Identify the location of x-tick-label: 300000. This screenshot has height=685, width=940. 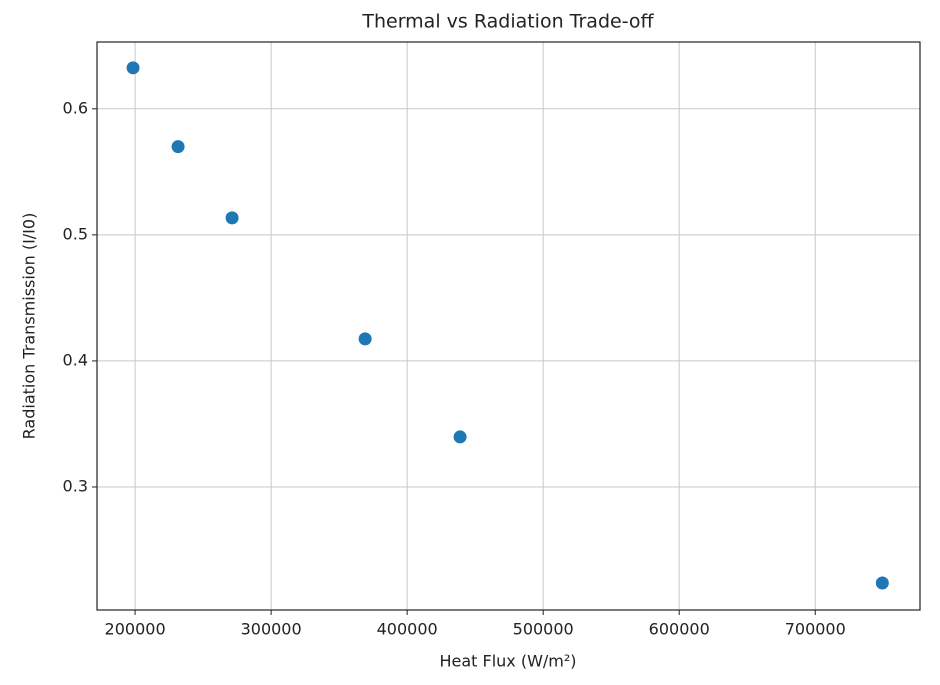
(271, 629).